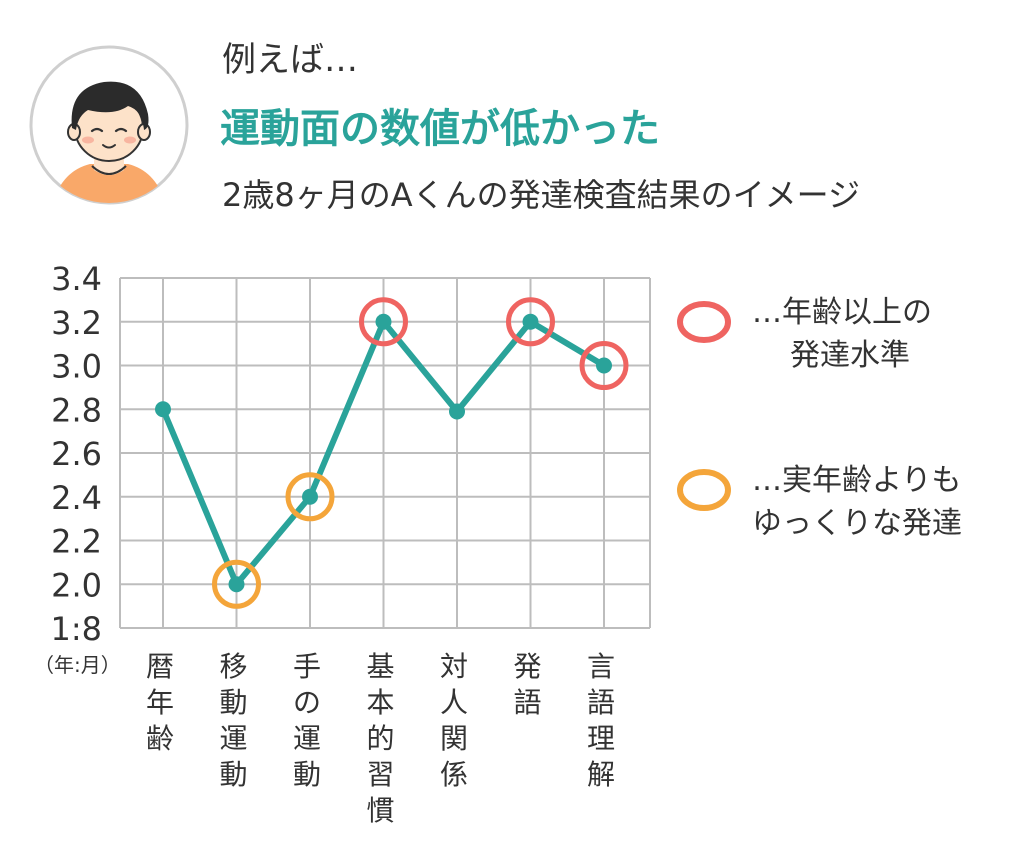 The width and height of the screenshot is (1029, 864). What do you see at coordinates (380, 738) in the screenshot?
I see `x-category-label: 的` at bounding box center [380, 738].